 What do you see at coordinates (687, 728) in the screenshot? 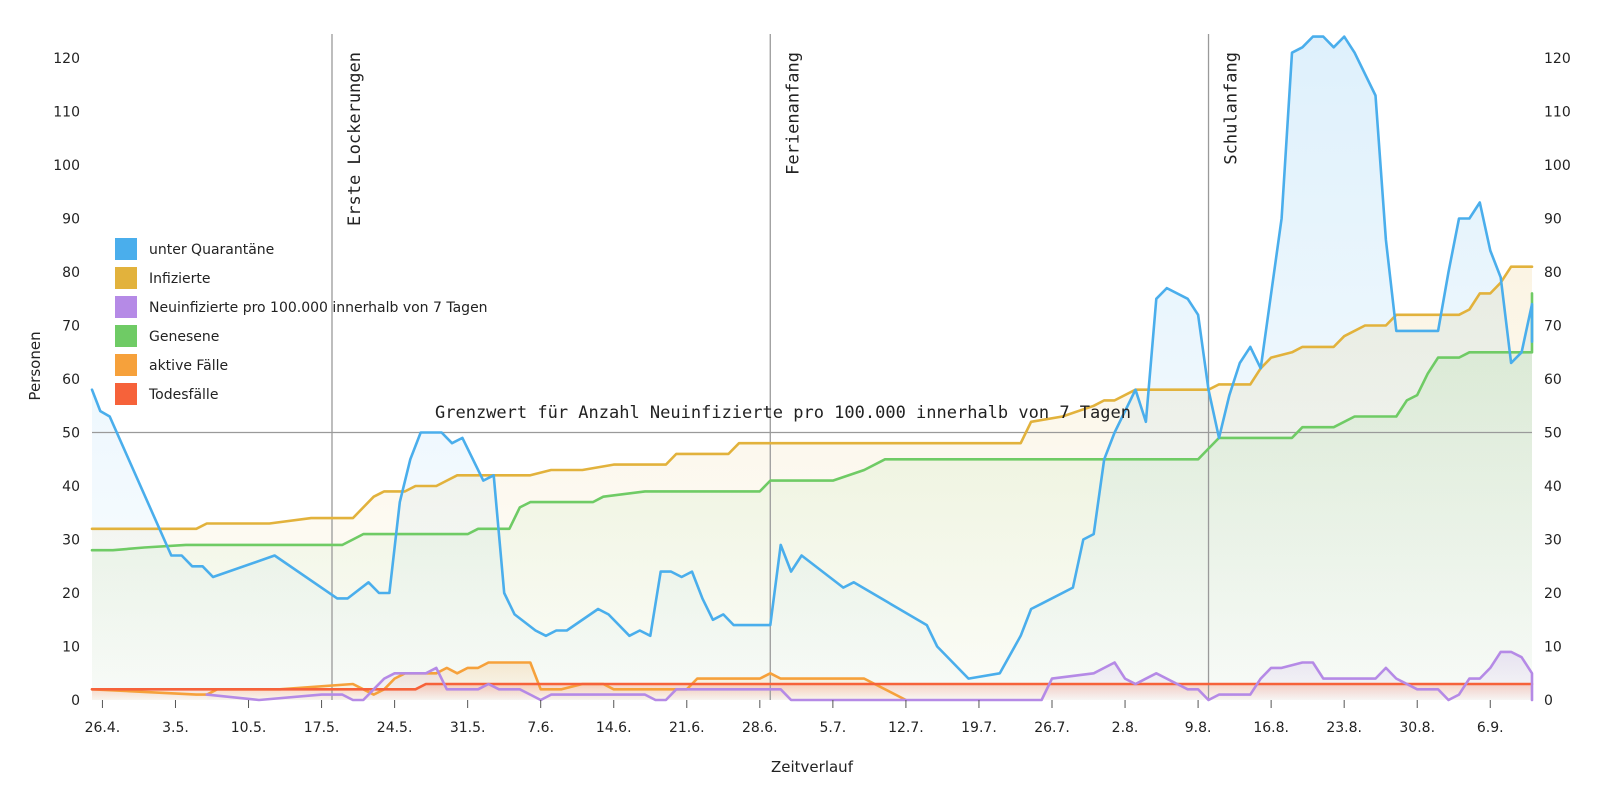
I see `x-tick-label: 21.6.` at bounding box center [687, 728].